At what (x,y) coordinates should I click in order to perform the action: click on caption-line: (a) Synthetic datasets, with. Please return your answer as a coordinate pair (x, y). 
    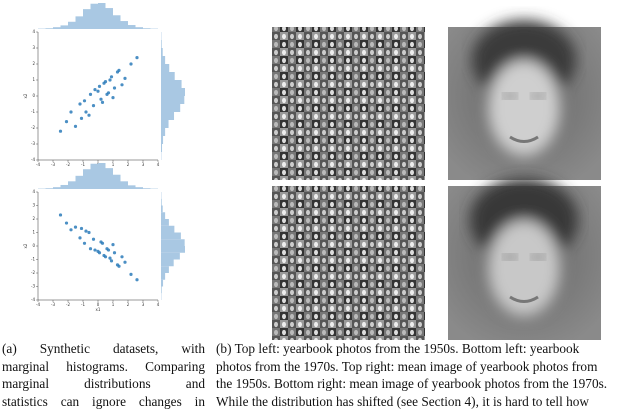
    Looking at the image, I should click on (103, 348).